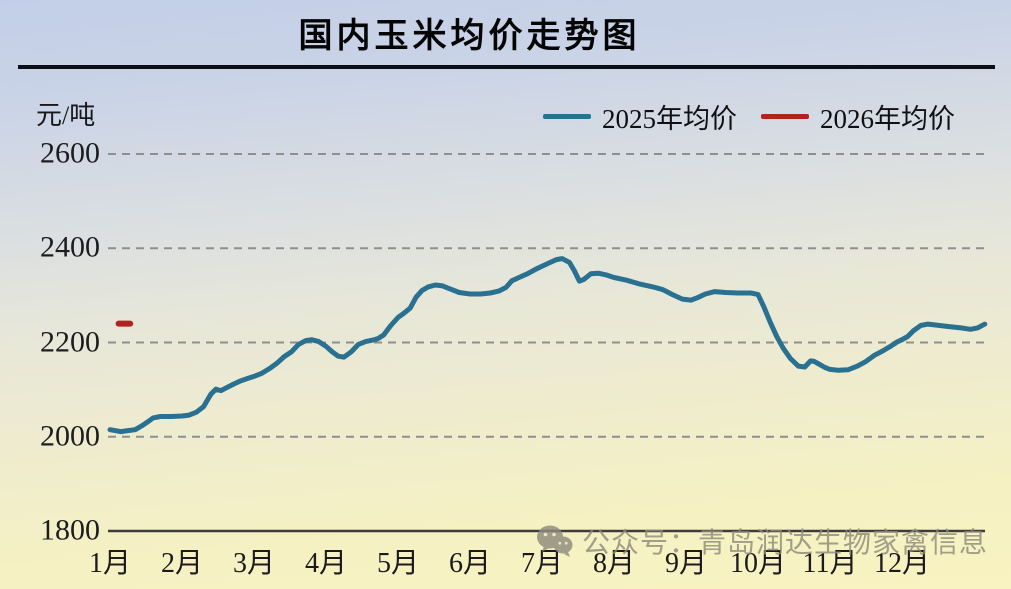 This screenshot has height=589, width=1011. Describe the element at coordinates (70, 341) in the screenshot. I see `y-tick-label-2200: 2200` at that location.